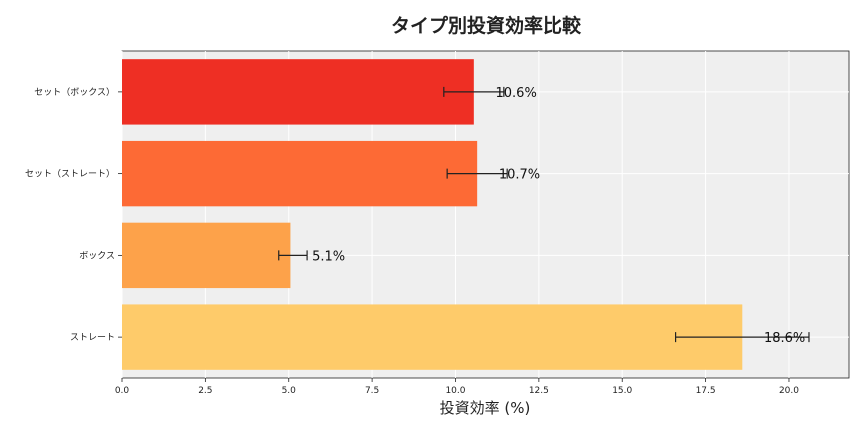  I want to click on data-label: 5.1%, so click(328, 256).